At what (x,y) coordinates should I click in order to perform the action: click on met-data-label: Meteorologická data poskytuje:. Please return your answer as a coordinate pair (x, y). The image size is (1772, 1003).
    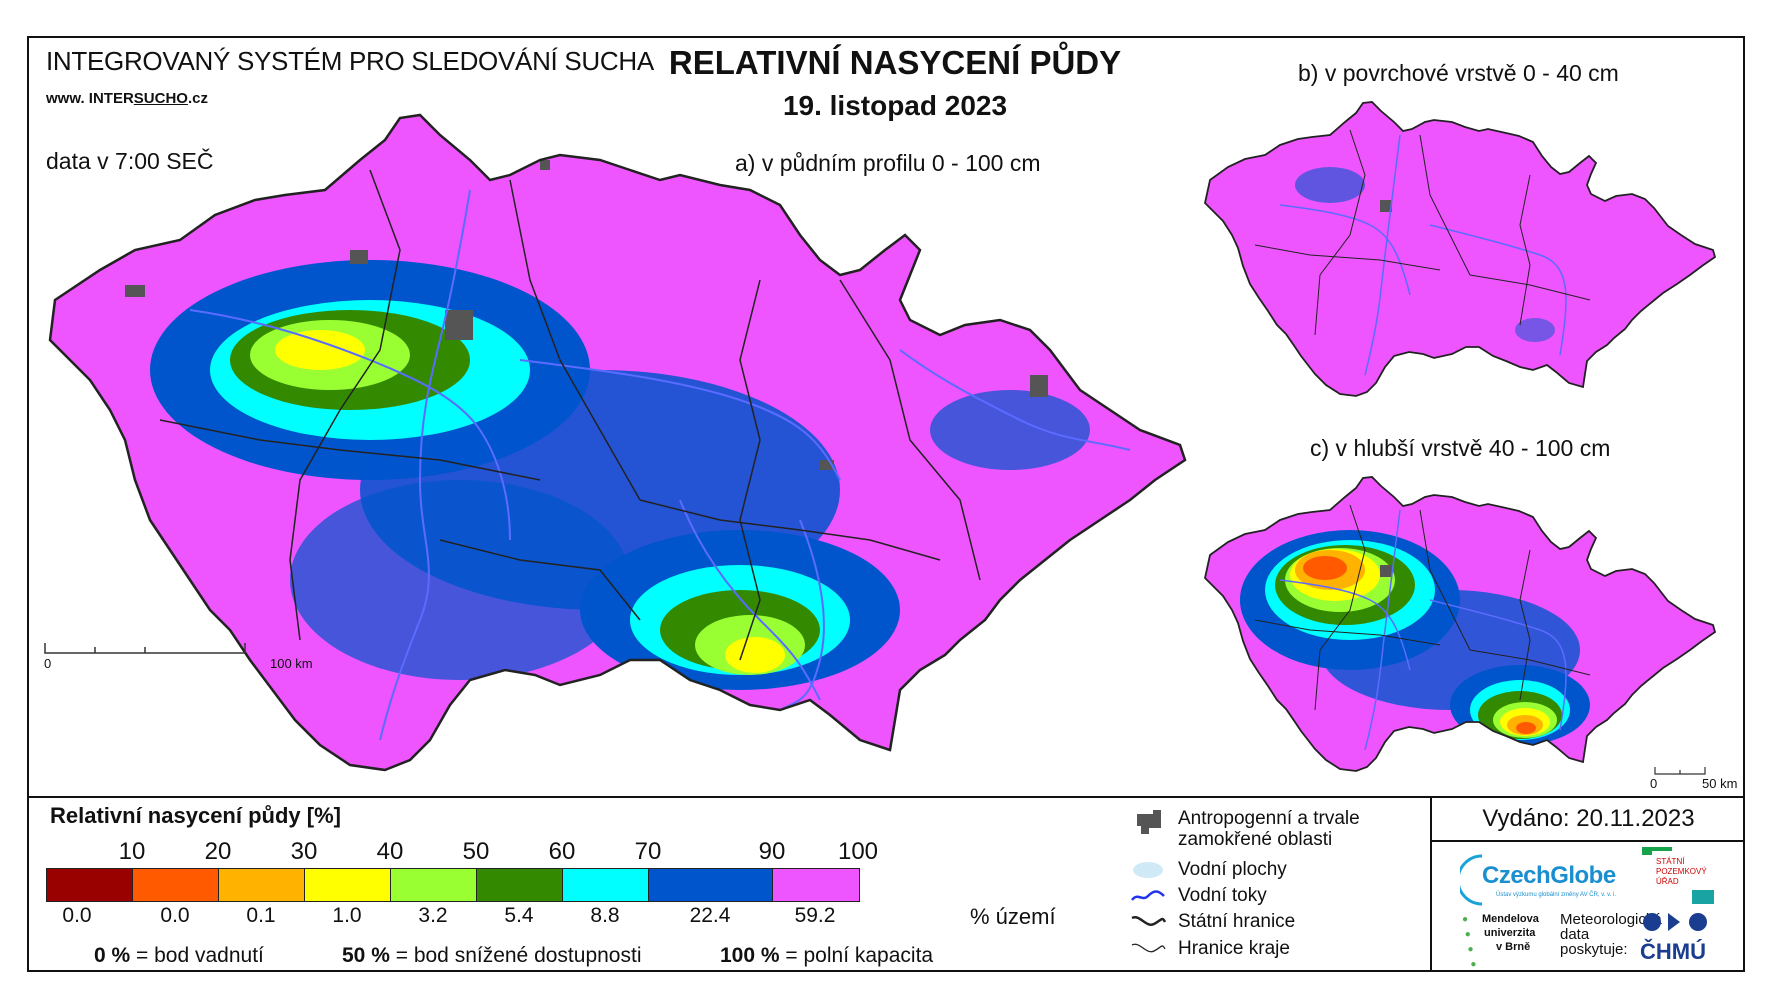
    Looking at the image, I should click on (1611, 934).